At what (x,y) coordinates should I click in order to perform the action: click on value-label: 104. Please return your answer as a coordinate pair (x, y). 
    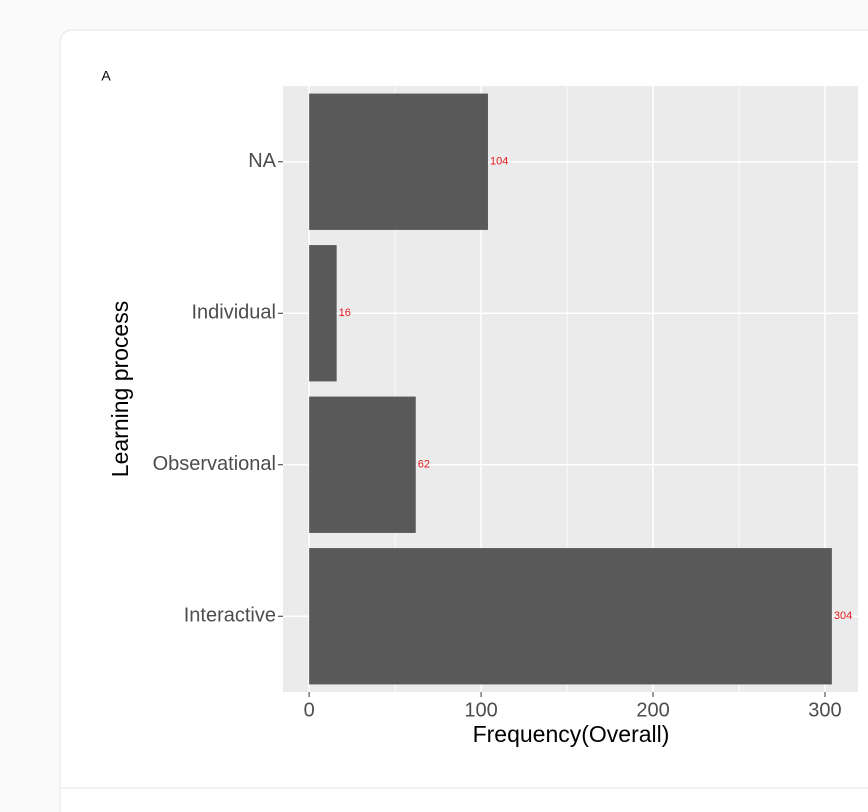
    Looking at the image, I should click on (499, 162).